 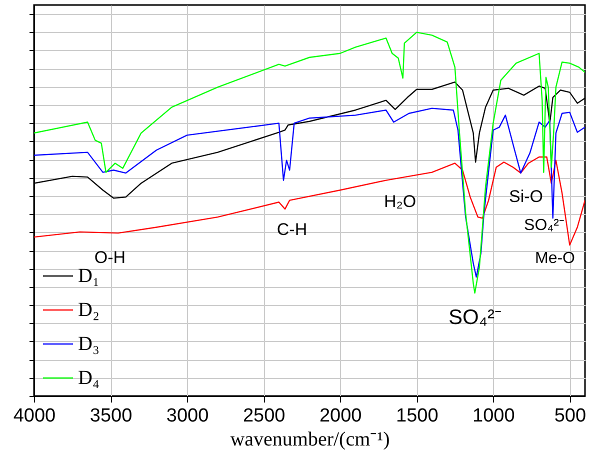 I want to click on annotation: Me-O, so click(x=555, y=258).